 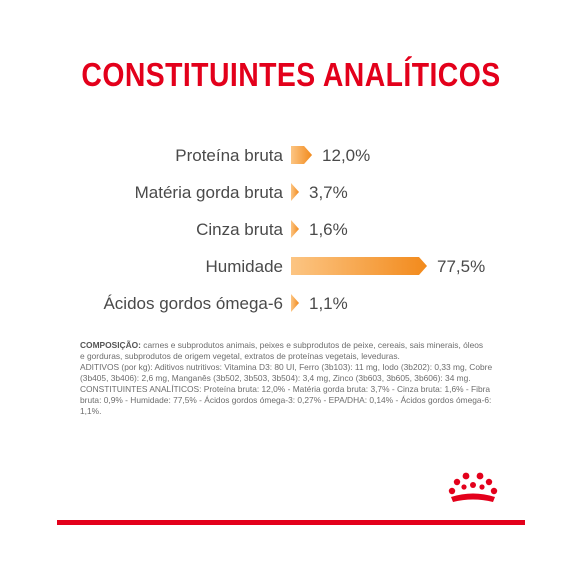 I want to click on value-label: 77,5%, so click(x=461, y=266).